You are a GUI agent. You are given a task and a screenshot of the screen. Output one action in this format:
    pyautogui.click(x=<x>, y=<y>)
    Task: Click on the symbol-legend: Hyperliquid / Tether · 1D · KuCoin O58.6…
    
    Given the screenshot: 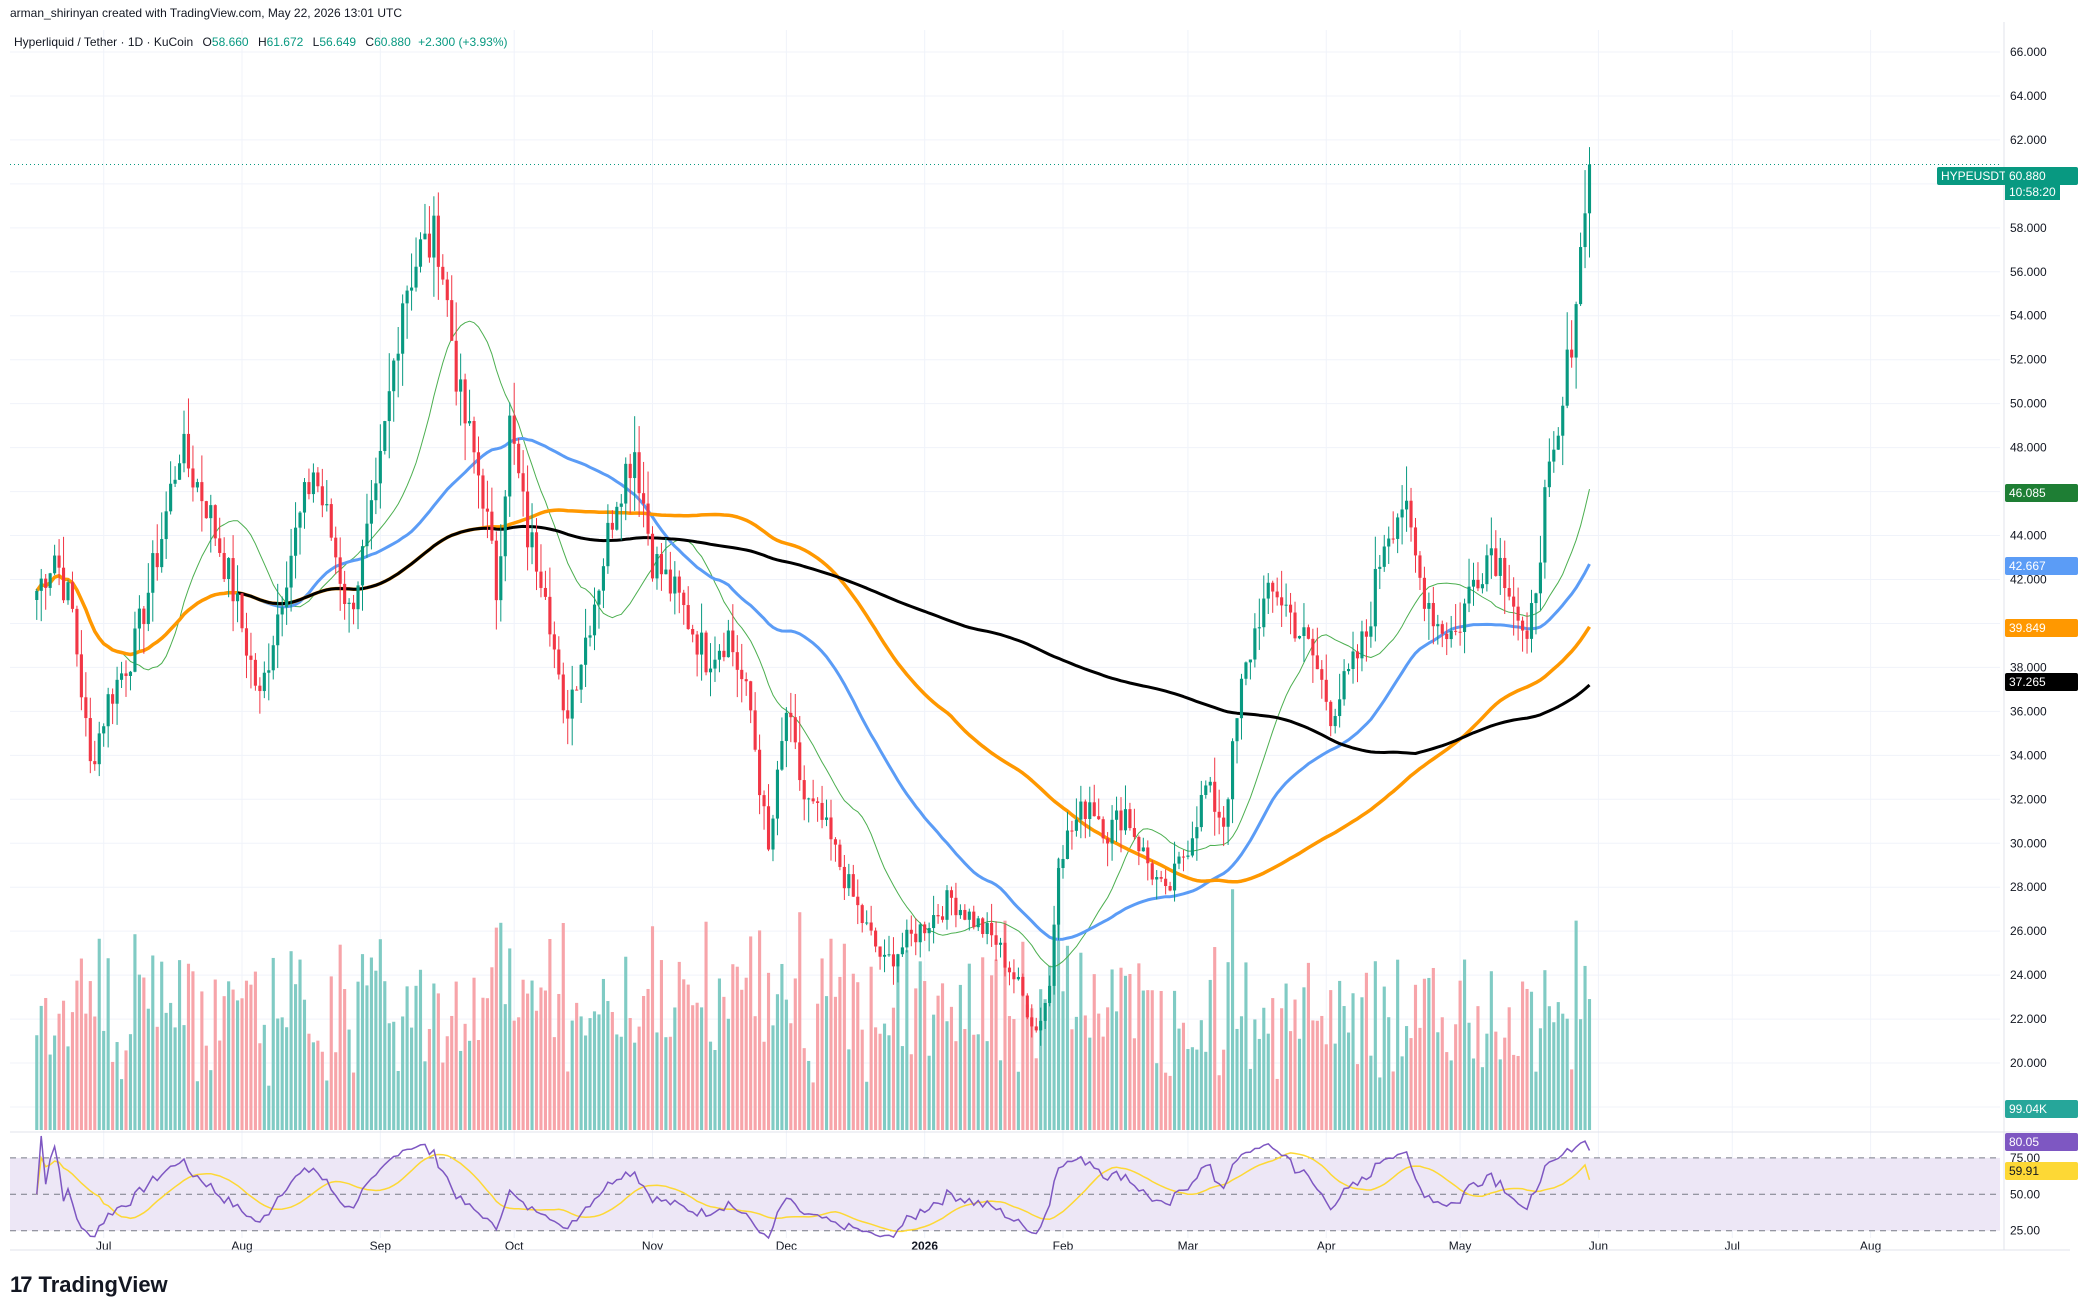 What is the action you would take?
    pyautogui.click(x=261, y=42)
    